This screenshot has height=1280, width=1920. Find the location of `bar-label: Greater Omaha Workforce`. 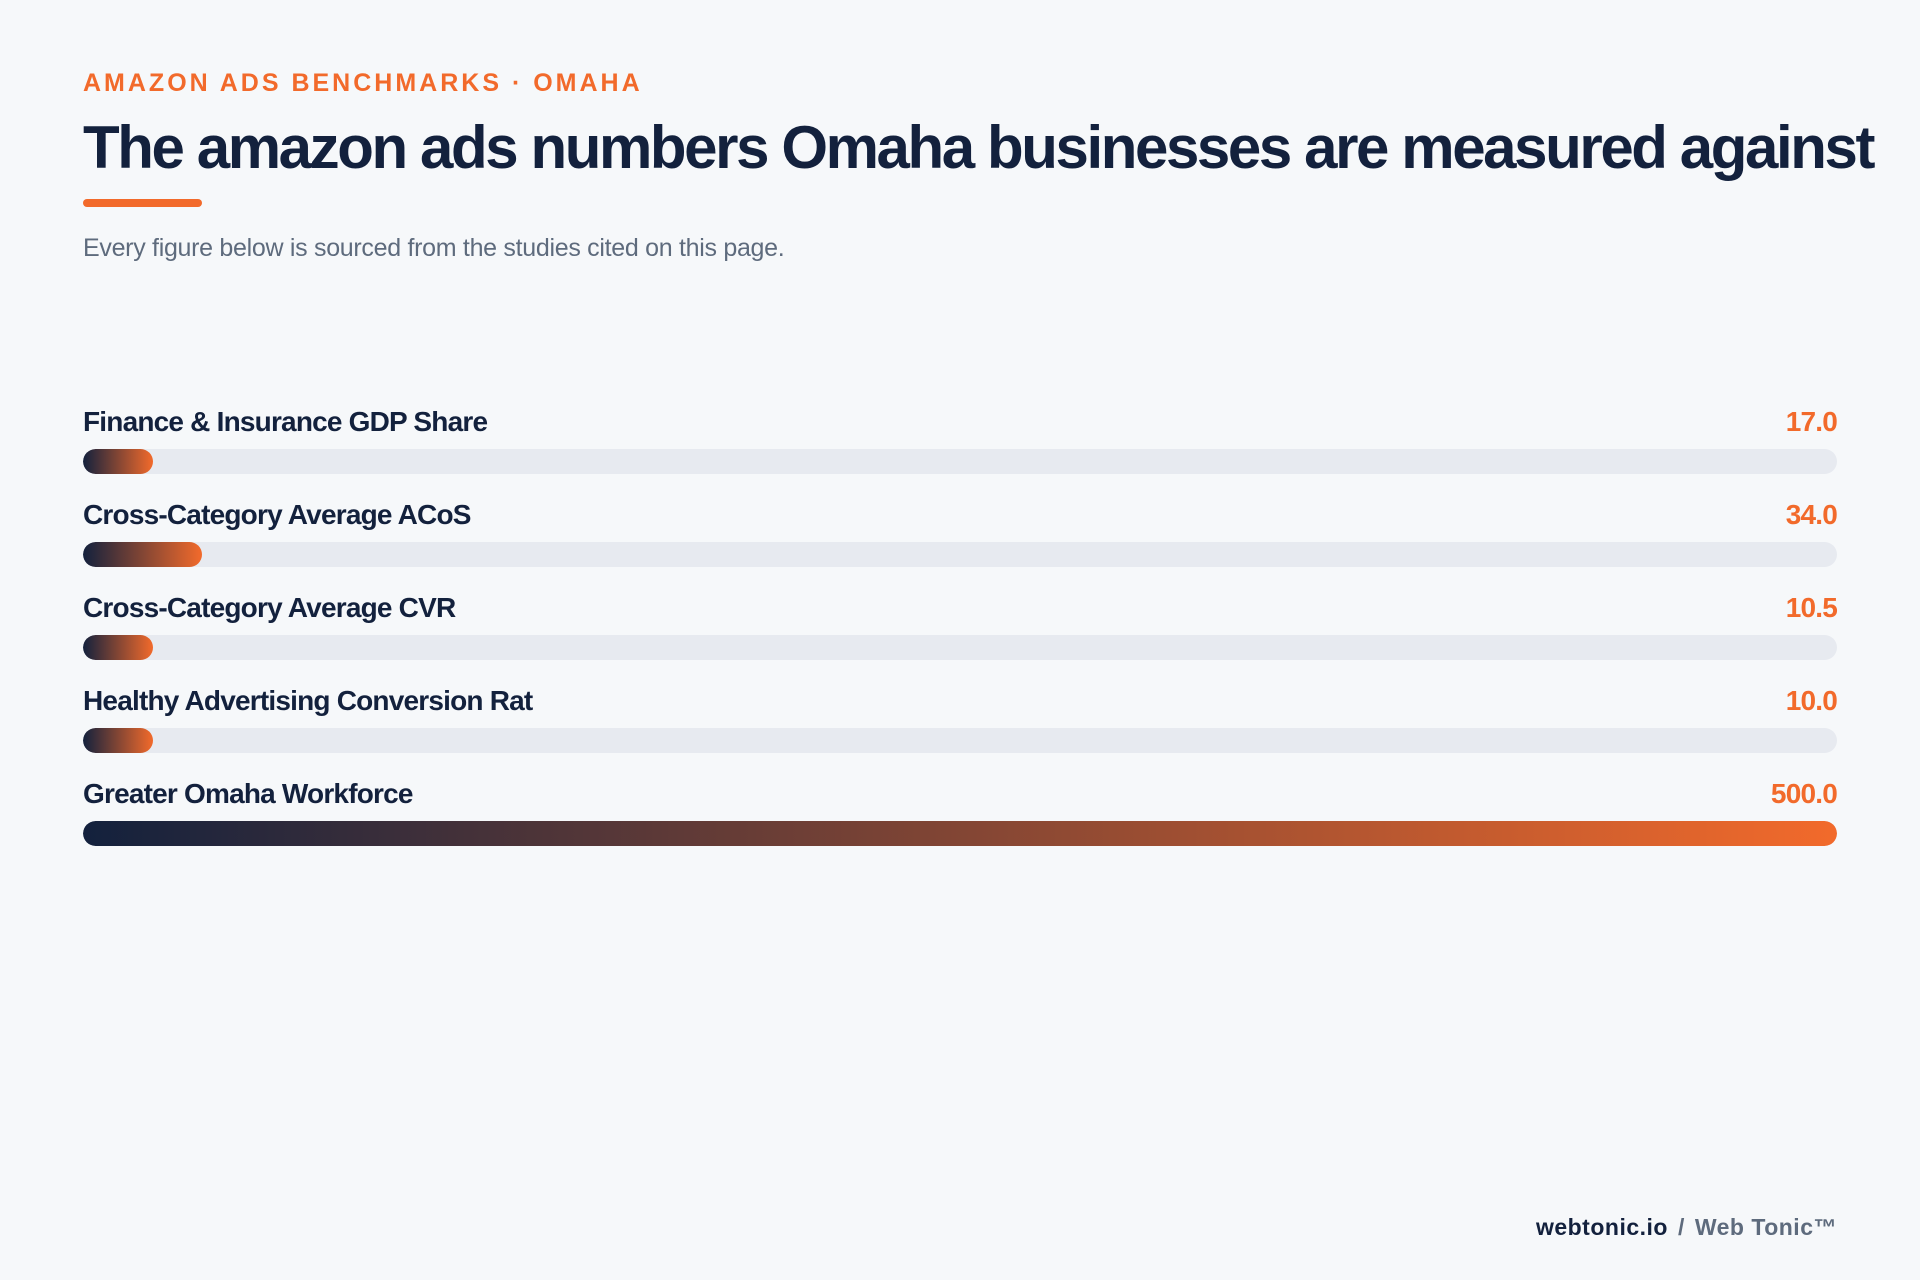

bar-label: Greater Omaha Workforce is located at coordinates (248, 793).